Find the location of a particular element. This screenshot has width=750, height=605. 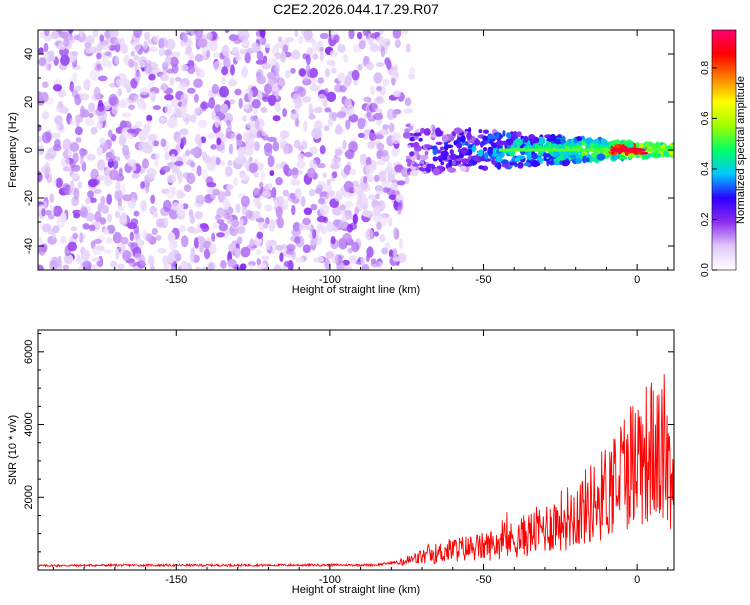

y-tick-label: 20 is located at coordinates (29, 102).